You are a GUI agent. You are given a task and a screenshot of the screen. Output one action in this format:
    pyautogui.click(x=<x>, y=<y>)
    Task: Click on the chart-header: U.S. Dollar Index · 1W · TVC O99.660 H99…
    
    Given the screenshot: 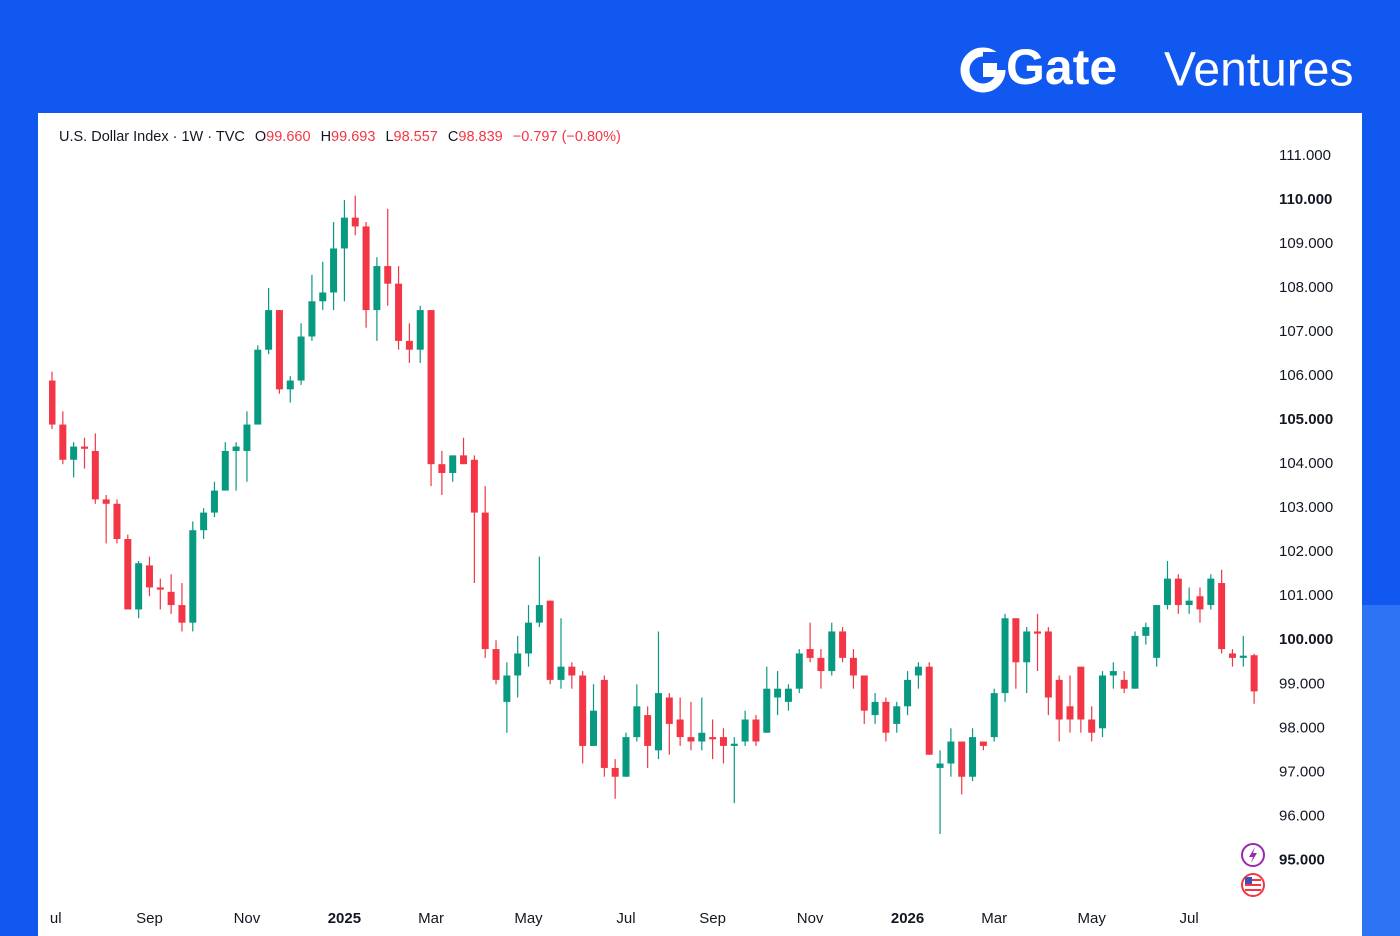 What is the action you would take?
    pyautogui.click(x=340, y=137)
    